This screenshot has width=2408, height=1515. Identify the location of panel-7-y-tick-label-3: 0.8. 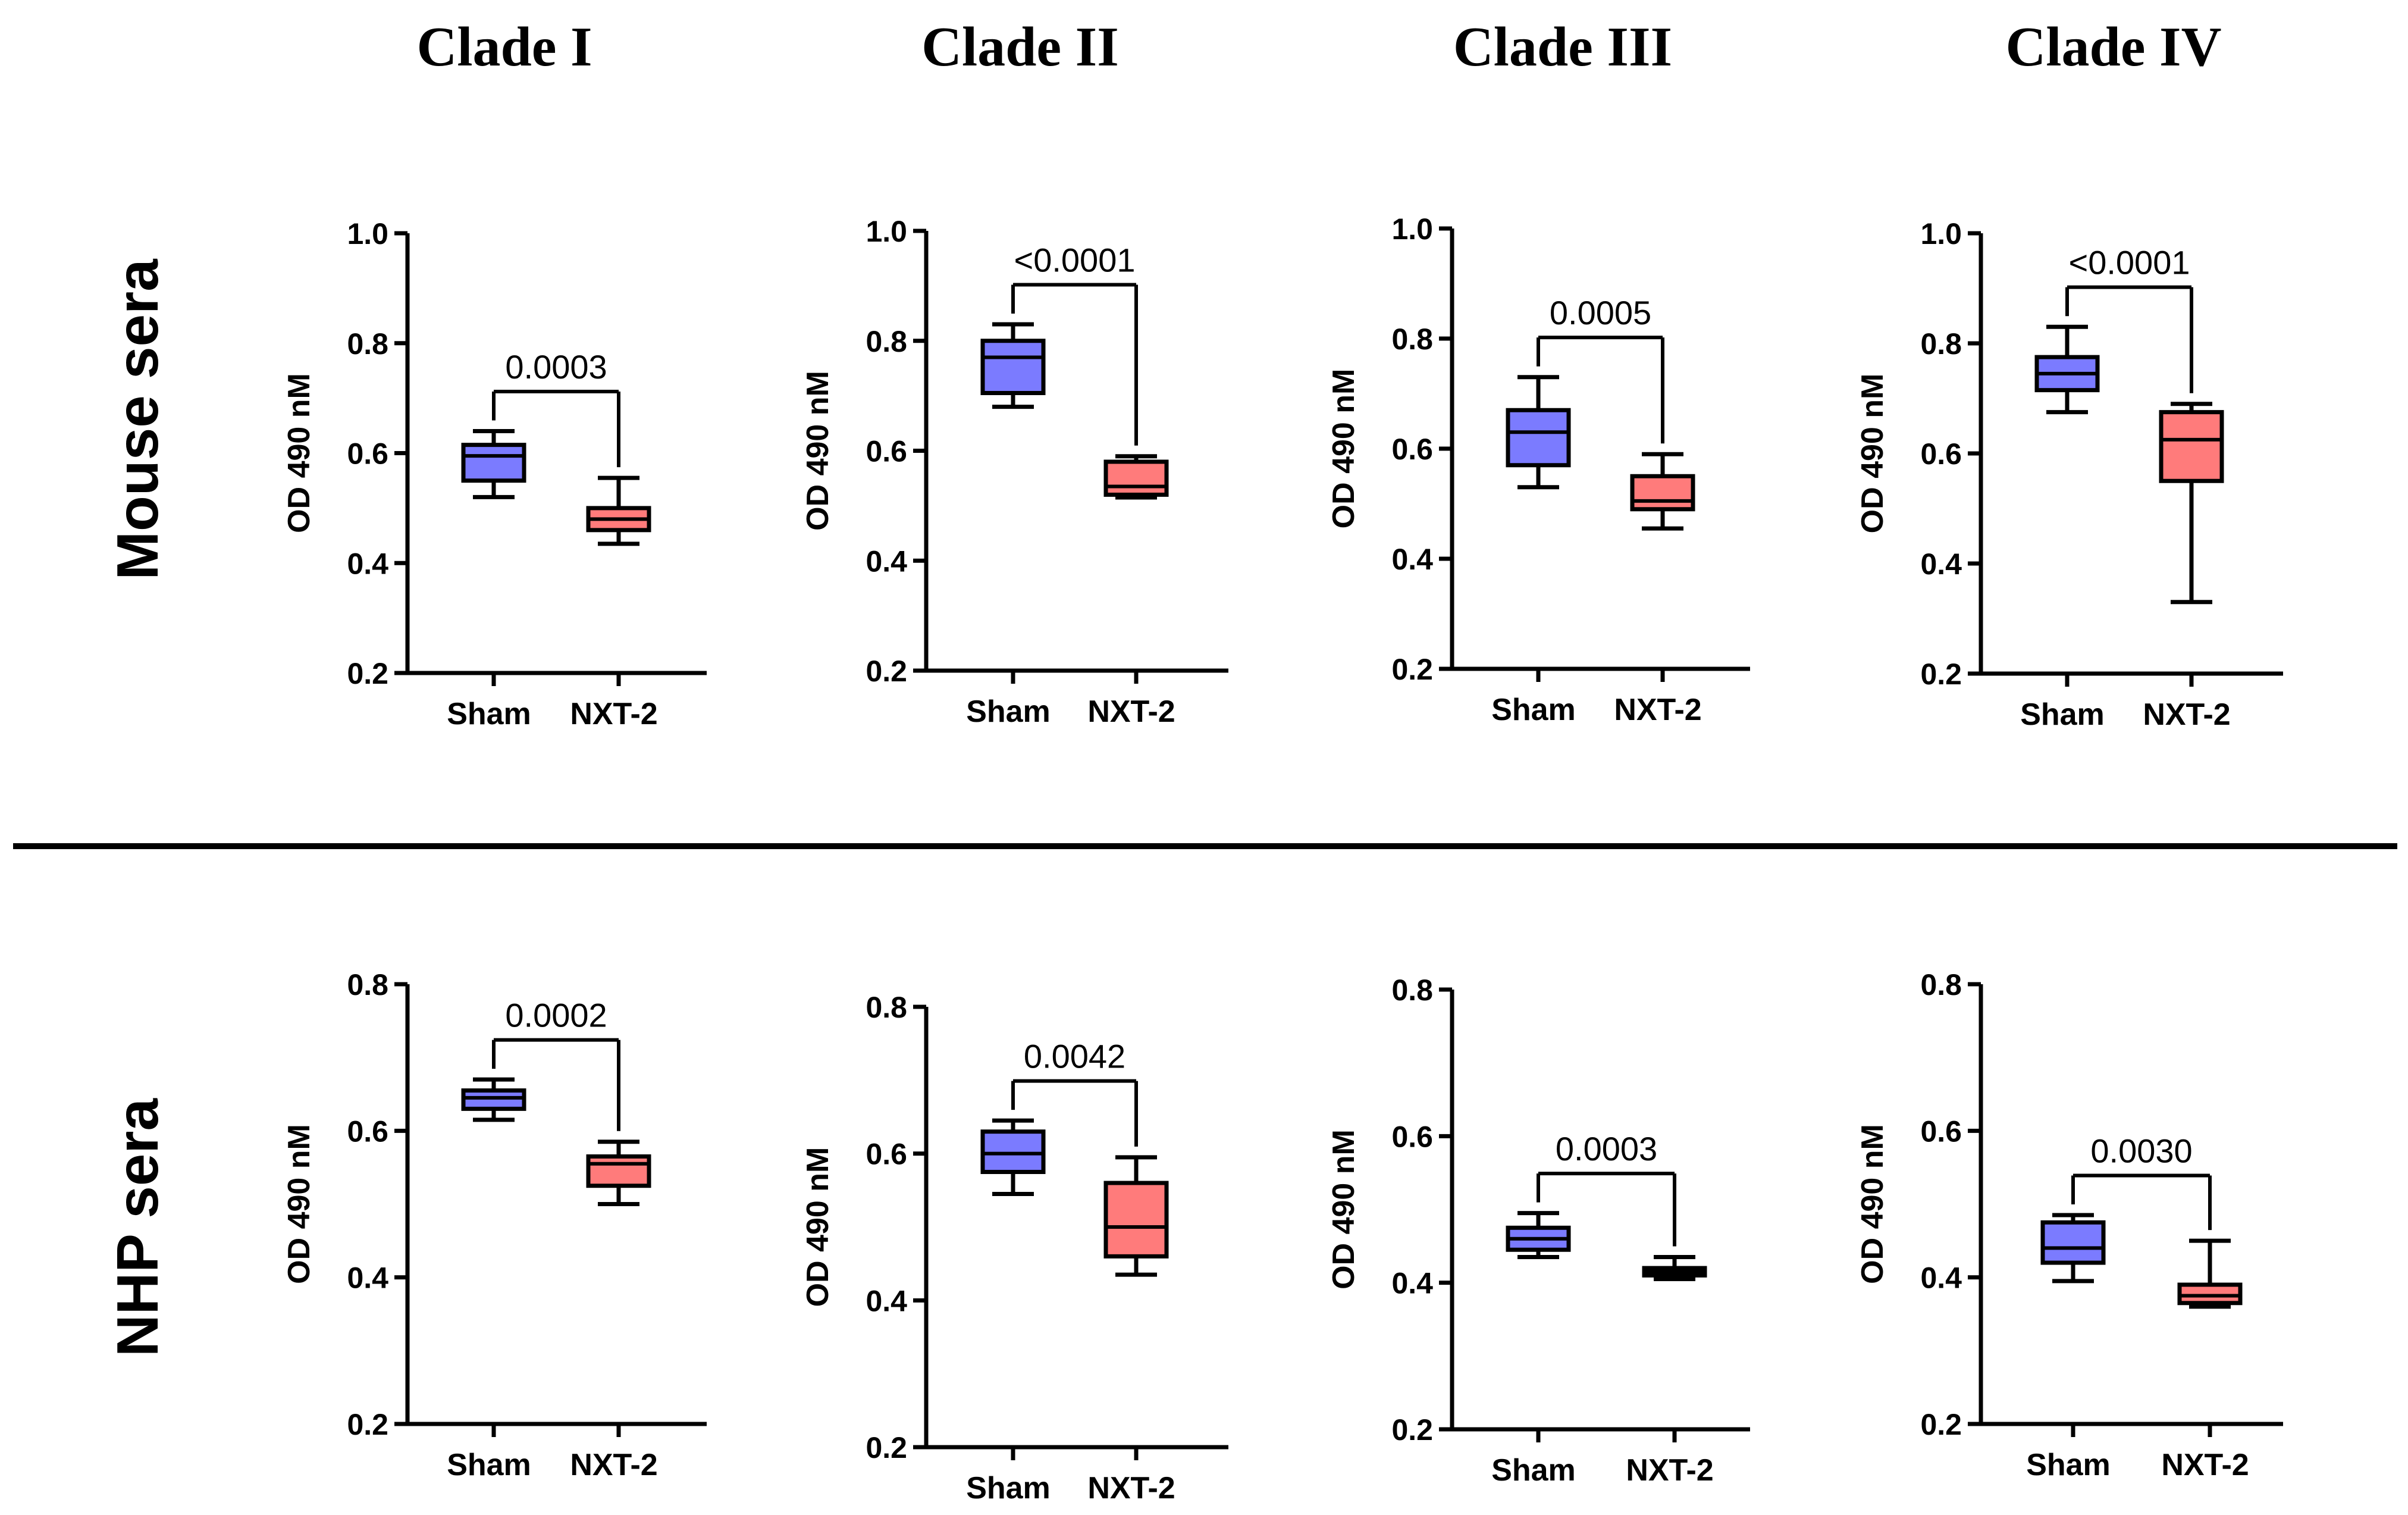
(1412, 991).